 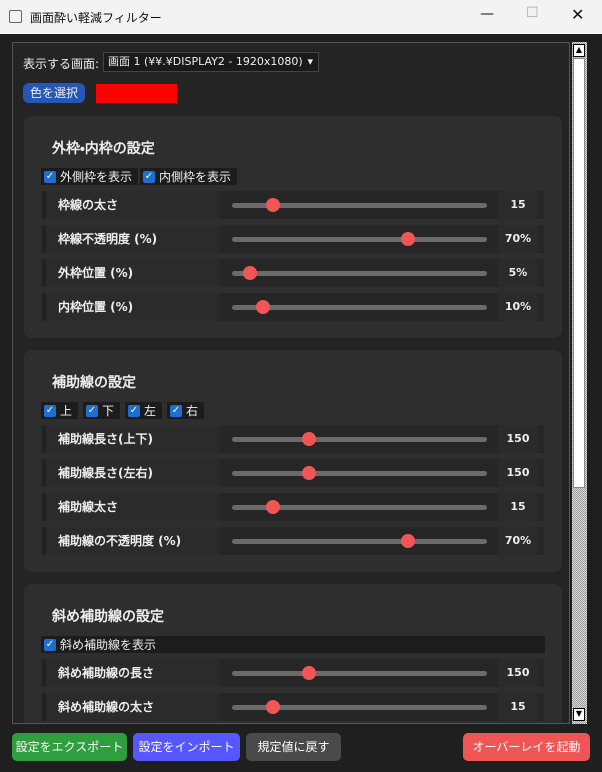 I want to click on slider-label: 枠線の太さ, so click(x=131, y=205).